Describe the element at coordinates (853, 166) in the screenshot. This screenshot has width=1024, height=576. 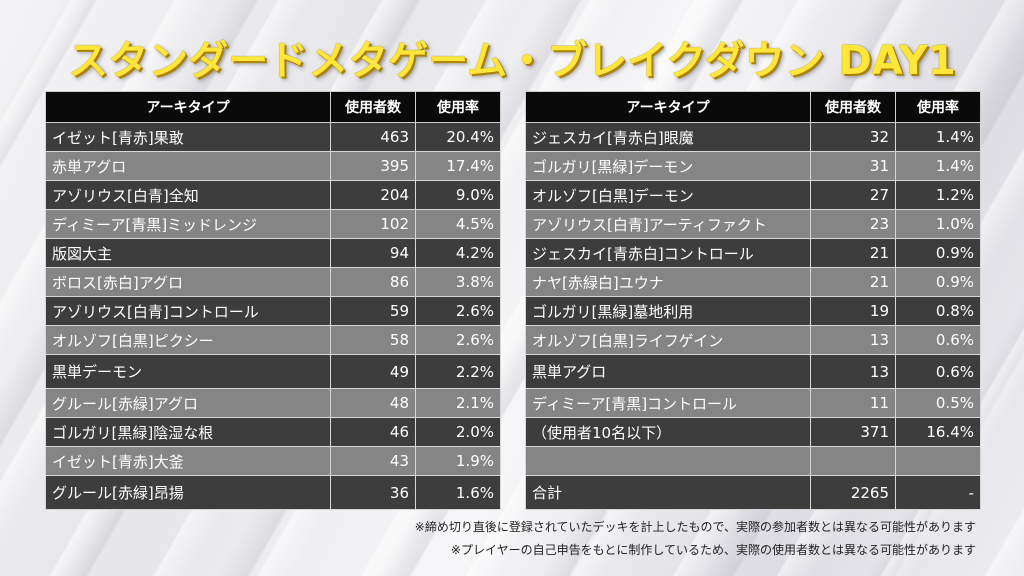
I see `users-cell: 31` at that location.